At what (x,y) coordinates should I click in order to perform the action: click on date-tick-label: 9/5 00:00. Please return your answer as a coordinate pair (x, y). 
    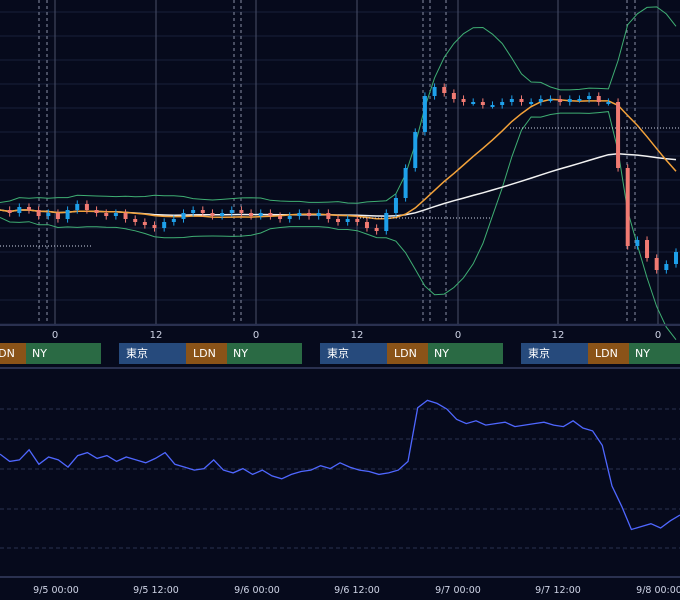
    Looking at the image, I should click on (56, 590).